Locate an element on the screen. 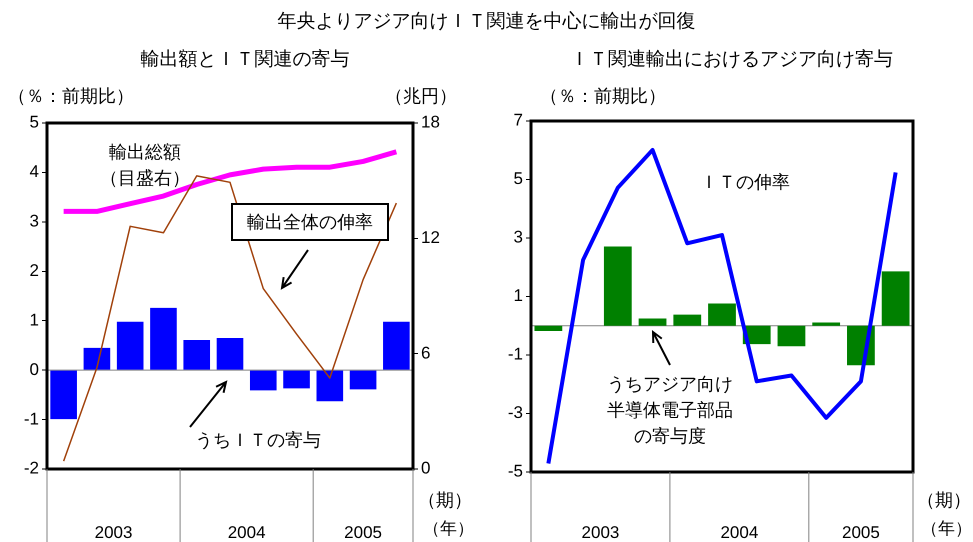 The height and width of the screenshot is (542, 973). y2-tick-label: 18 is located at coordinates (430, 122).